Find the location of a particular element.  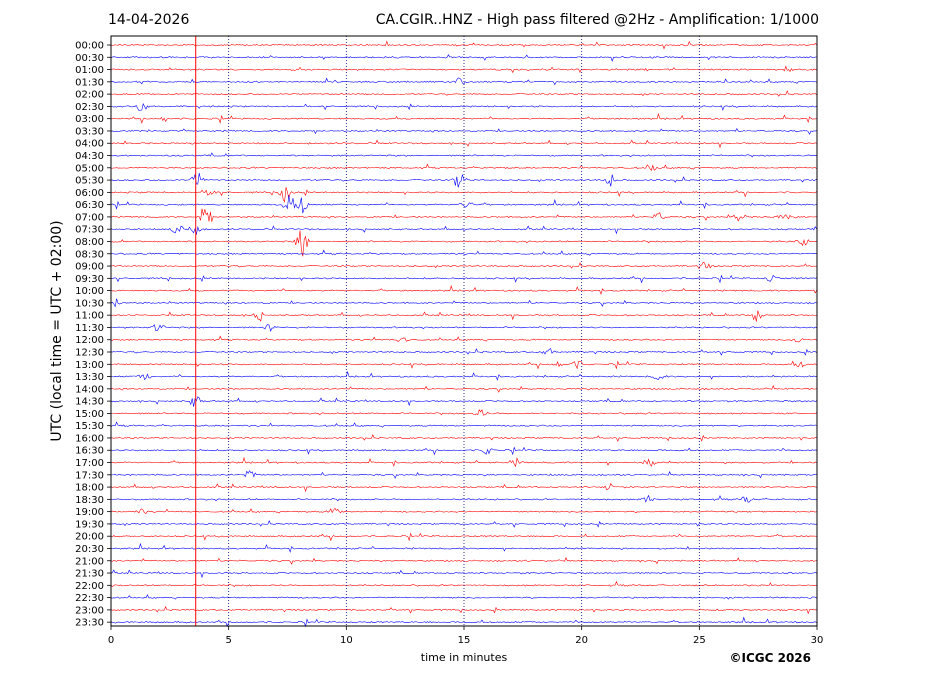

y-tick-label: 10:00 is located at coordinates (89, 291).